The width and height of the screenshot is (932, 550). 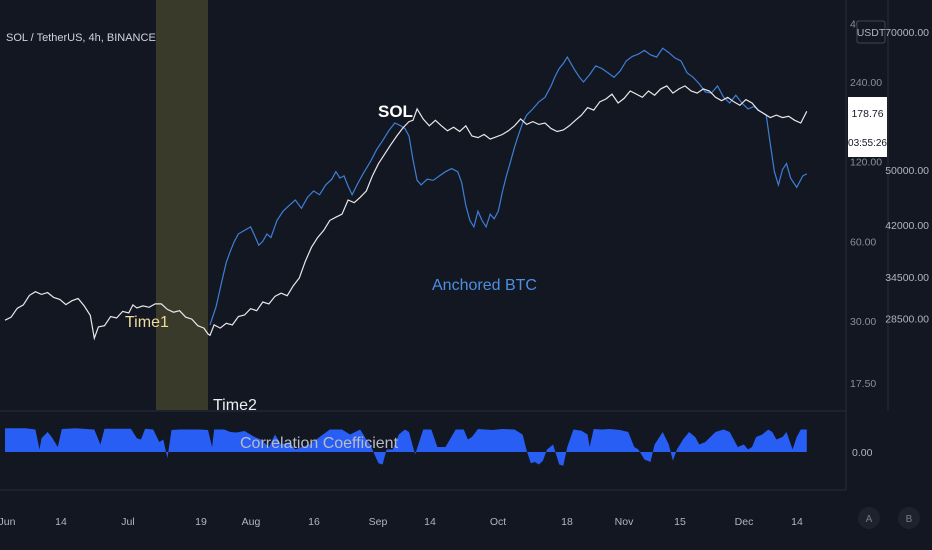 I want to click on auto-scale-label: A, so click(x=869, y=519).